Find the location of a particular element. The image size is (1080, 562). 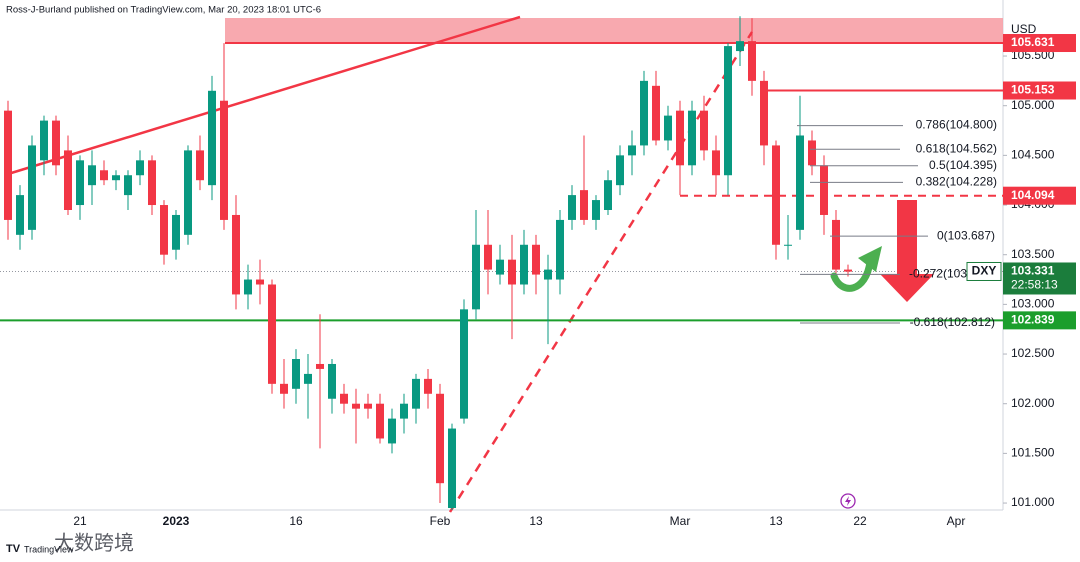

resistance-zone is located at coordinates (614, 30).